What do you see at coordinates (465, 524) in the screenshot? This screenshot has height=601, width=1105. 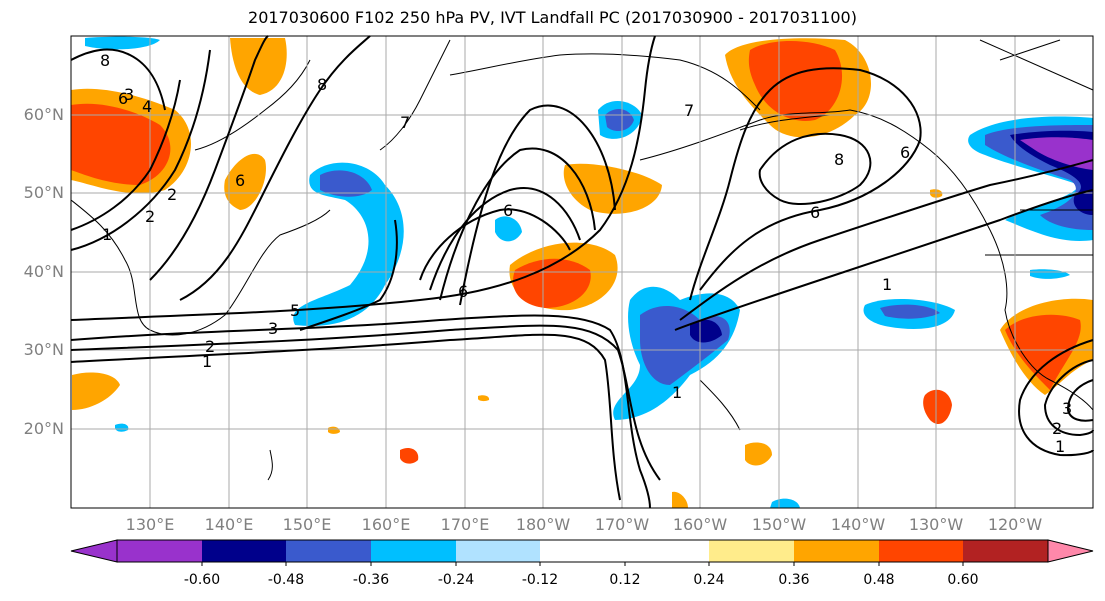 I see `lon-label: 170°E` at bounding box center [465, 524].